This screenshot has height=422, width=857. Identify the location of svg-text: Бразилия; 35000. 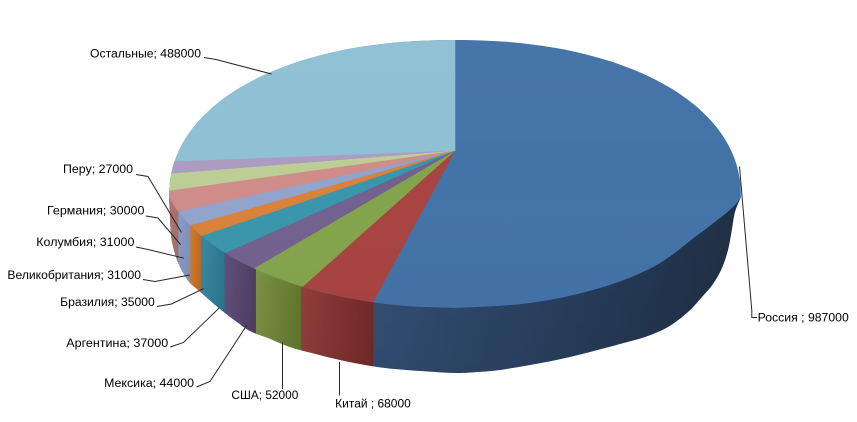
(107, 303).